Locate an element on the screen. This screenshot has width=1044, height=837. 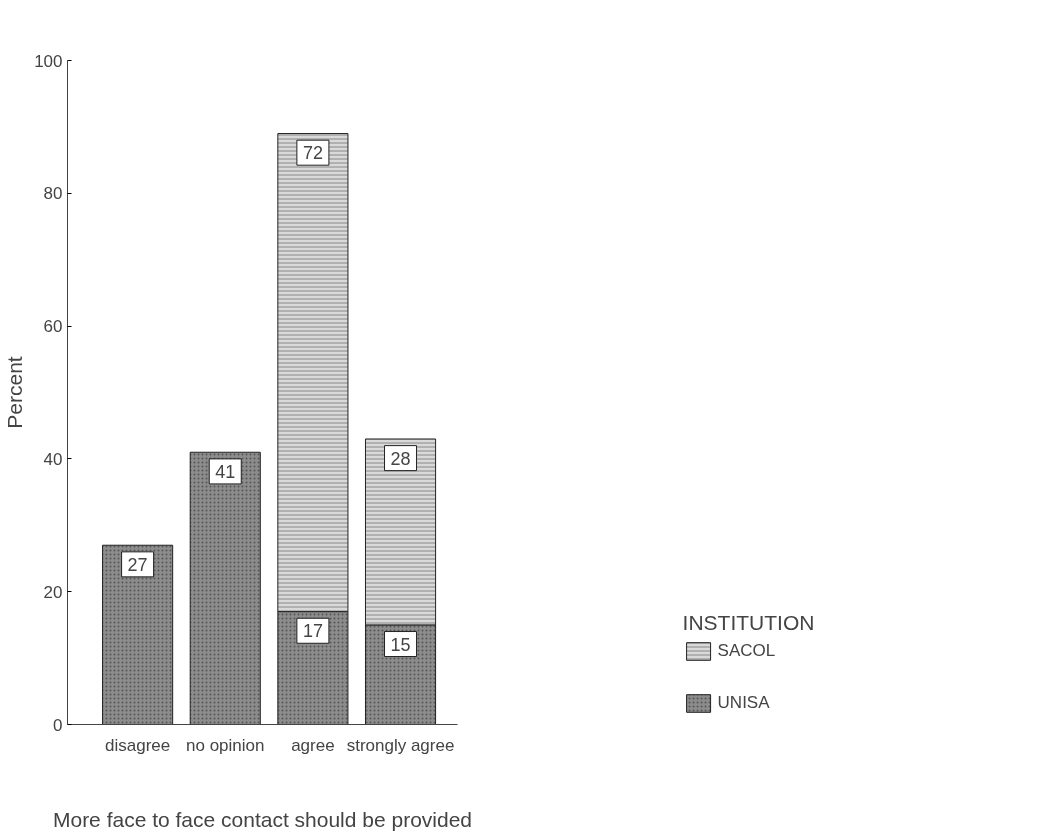
legend-label: UNISA is located at coordinates (743, 703).